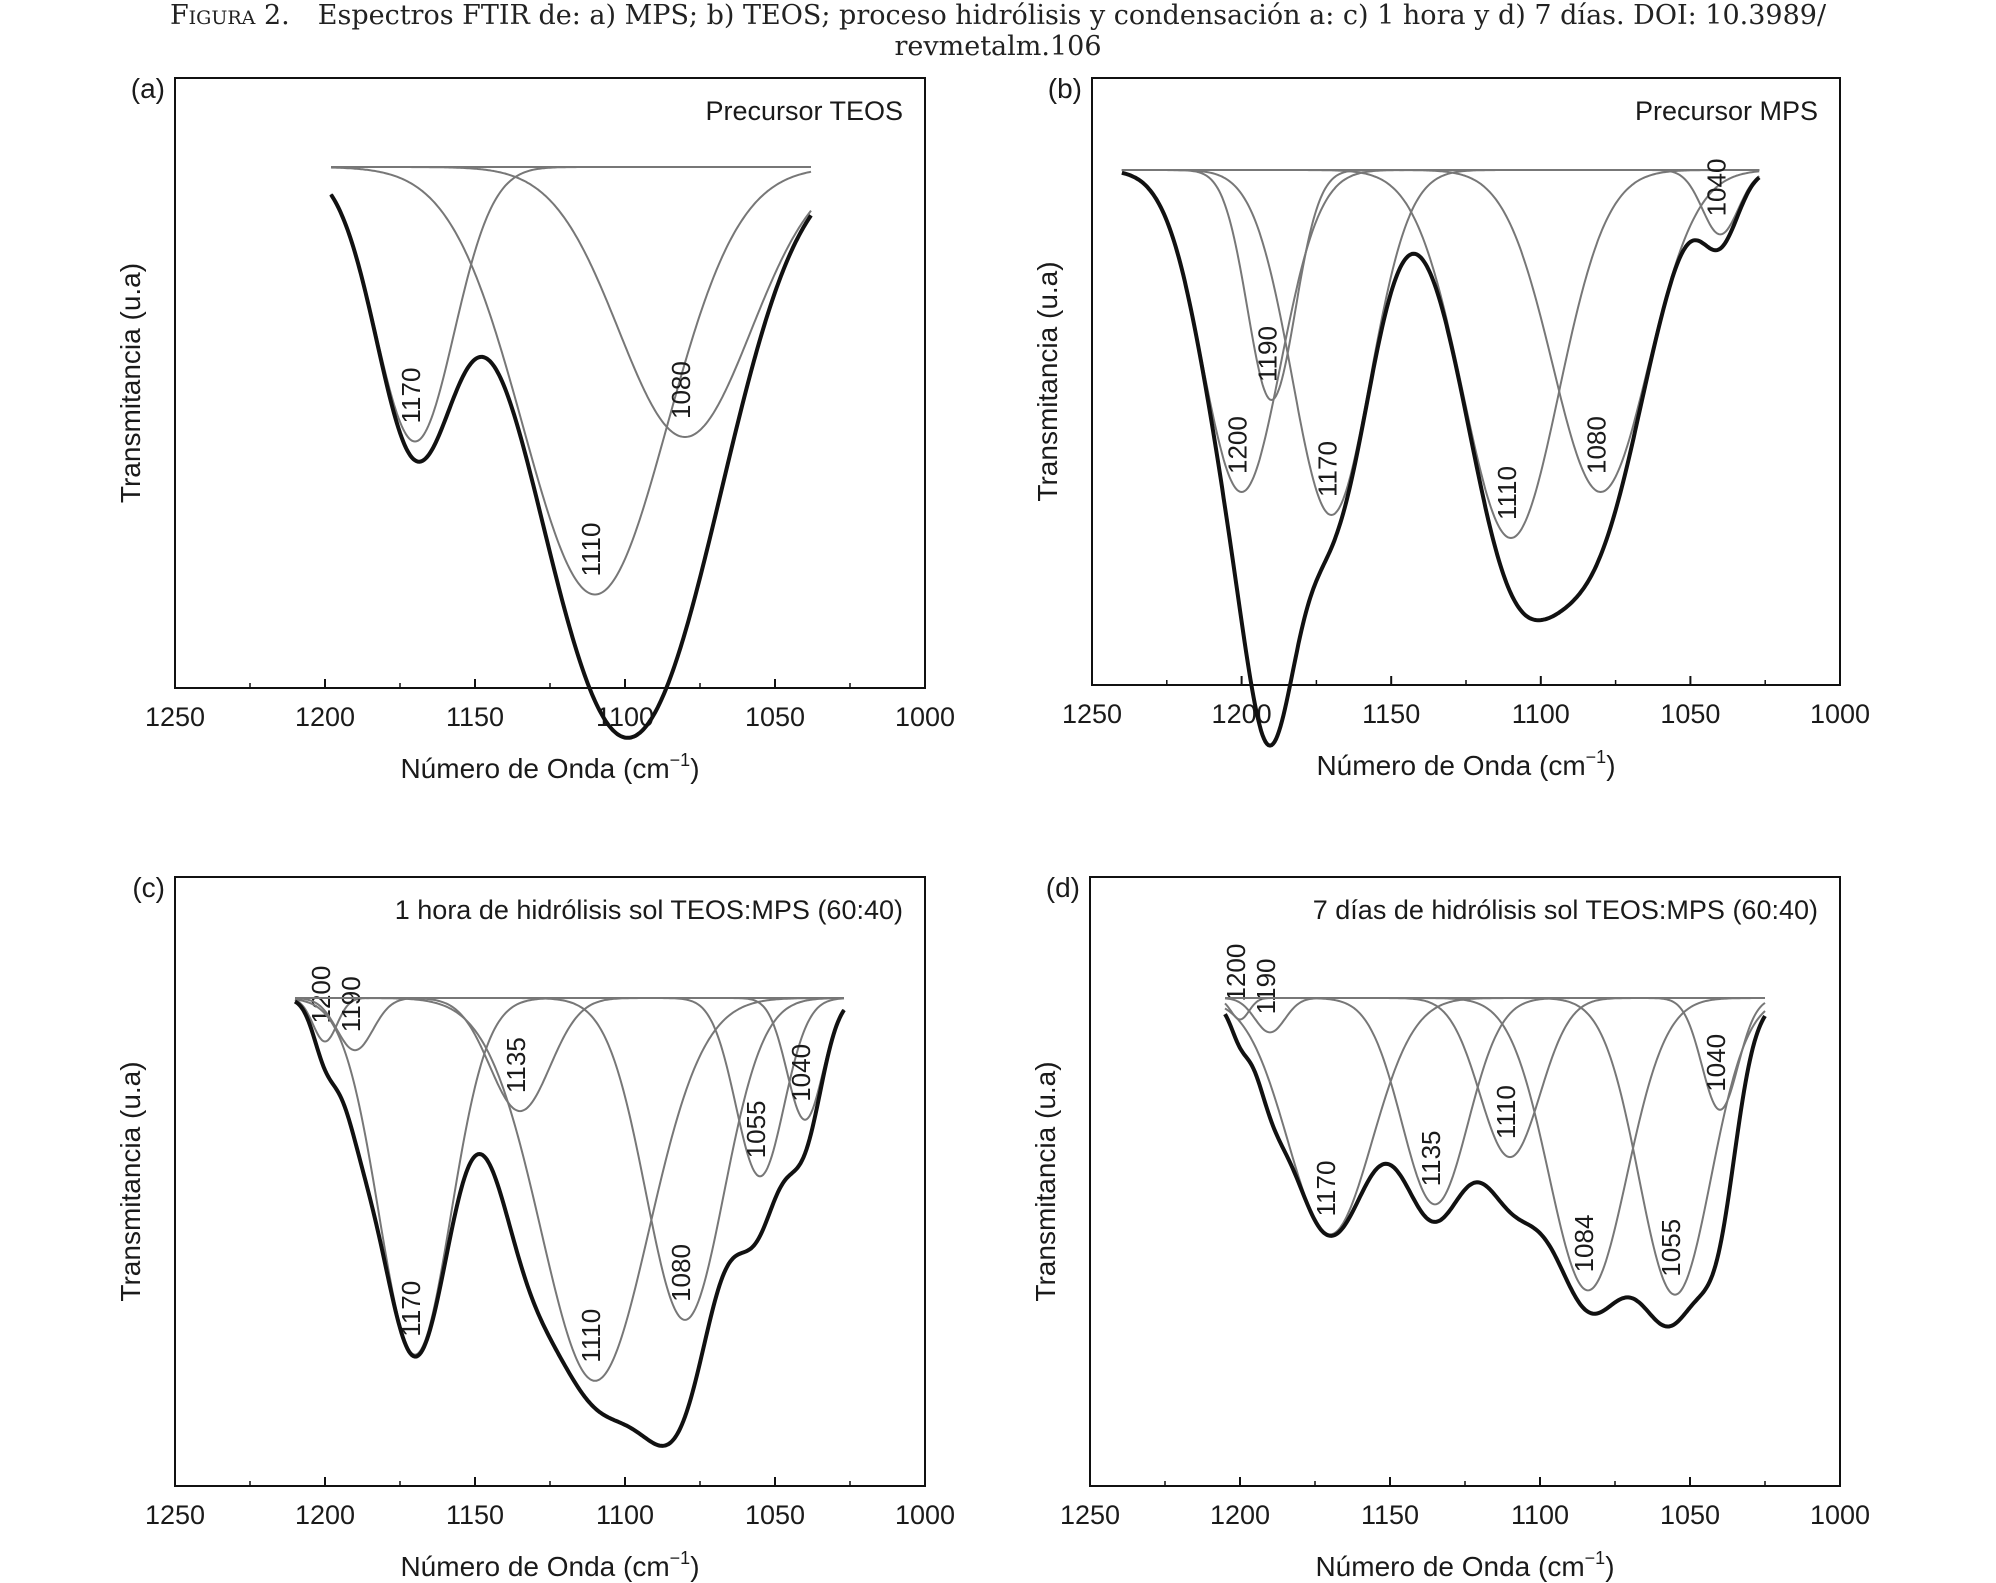  Describe the element at coordinates (1726, 111) in the screenshot. I see `plot-title: Precursor MPS` at that location.